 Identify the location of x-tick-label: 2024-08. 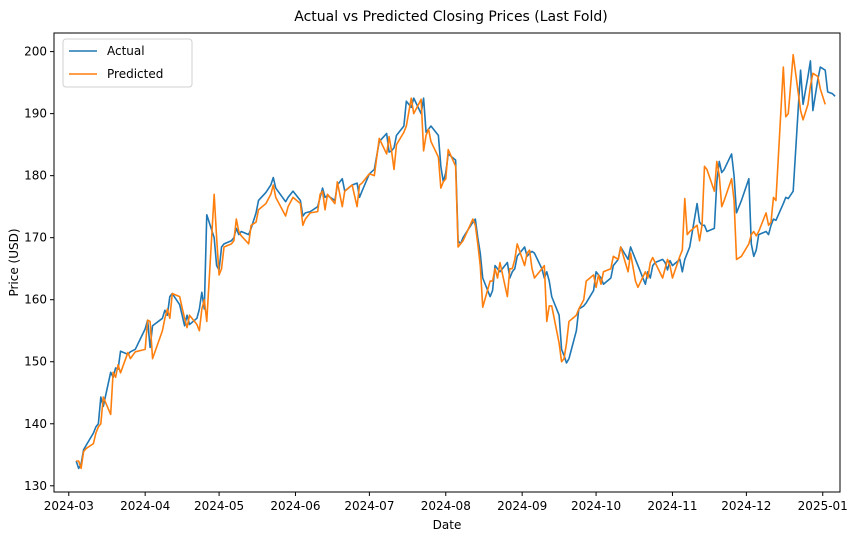
(446, 506).